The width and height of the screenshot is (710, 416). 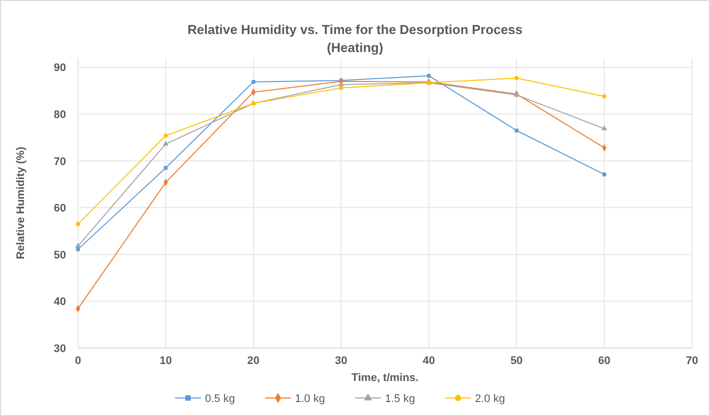 What do you see at coordinates (253, 361) in the screenshot?
I see `x-tick-label: 20` at bounding box center [253, 361].